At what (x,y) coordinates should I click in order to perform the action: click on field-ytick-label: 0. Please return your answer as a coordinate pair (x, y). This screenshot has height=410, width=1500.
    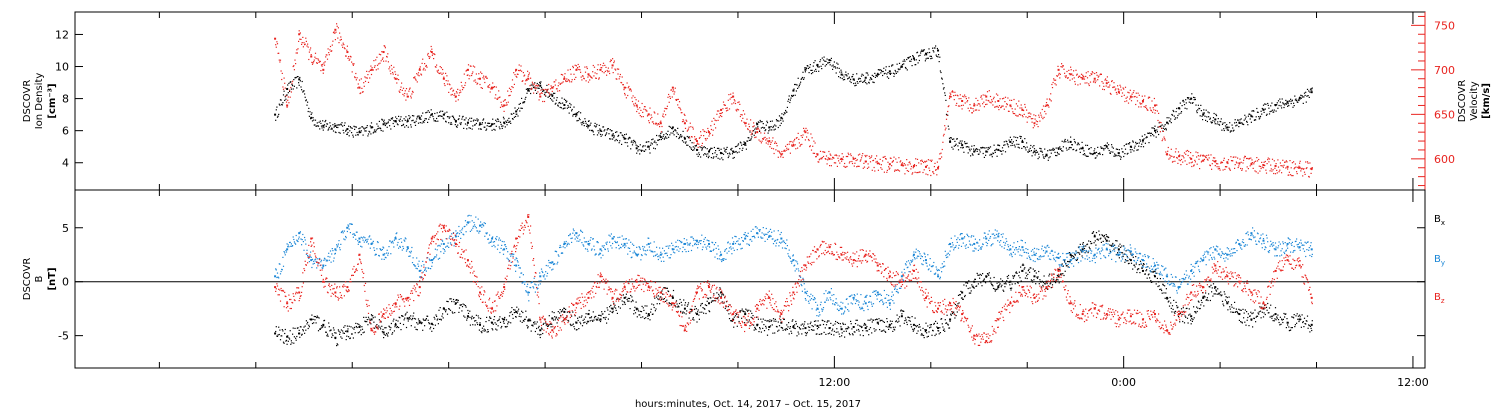
    Looking at the image, I should click on (65, 282).